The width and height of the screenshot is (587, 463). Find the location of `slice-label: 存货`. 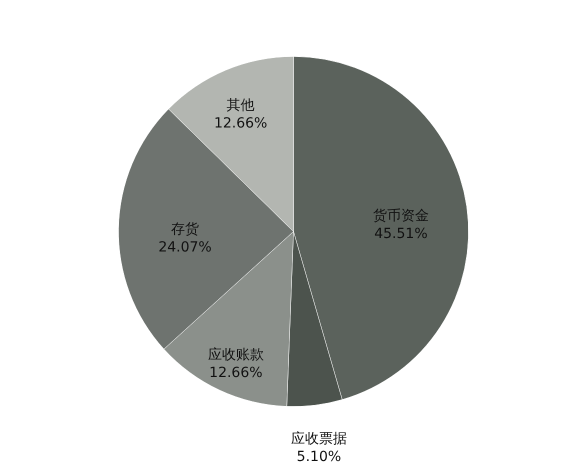

slice-label: 存货 is located at coordinates (185, 229).